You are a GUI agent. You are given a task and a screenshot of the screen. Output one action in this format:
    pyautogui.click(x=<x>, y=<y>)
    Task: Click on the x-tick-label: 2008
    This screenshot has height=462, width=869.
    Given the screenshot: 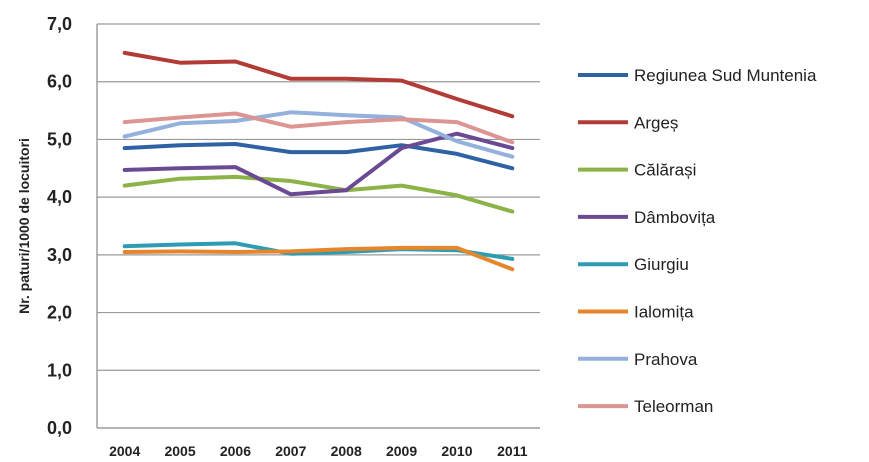 What is the action you would take?
    pyautogui.click(x=346, y=451)
    